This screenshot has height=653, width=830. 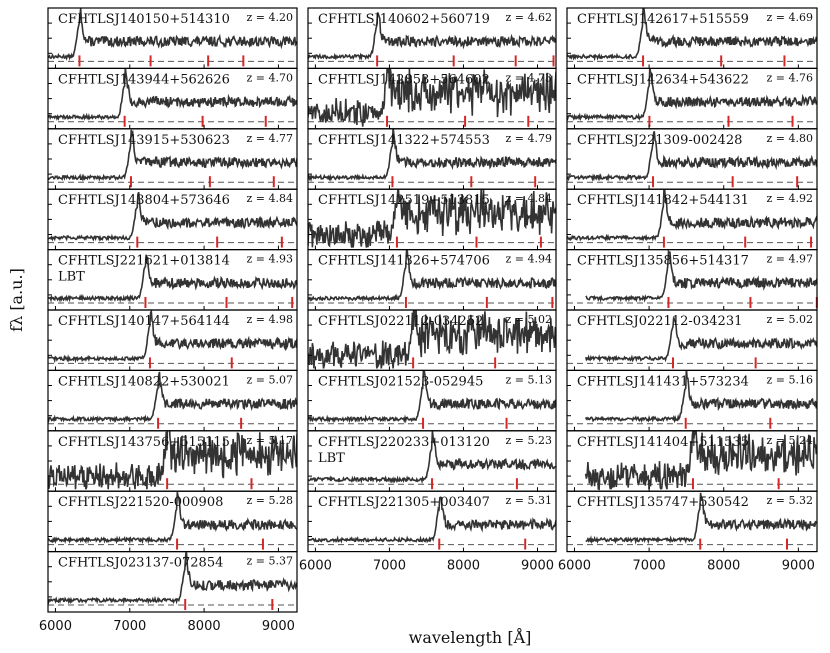 What do you see at coordinates (270, 138) in the screenshot?
I see `redshift-label: z = 4.77` at bounding box center [270, 138].